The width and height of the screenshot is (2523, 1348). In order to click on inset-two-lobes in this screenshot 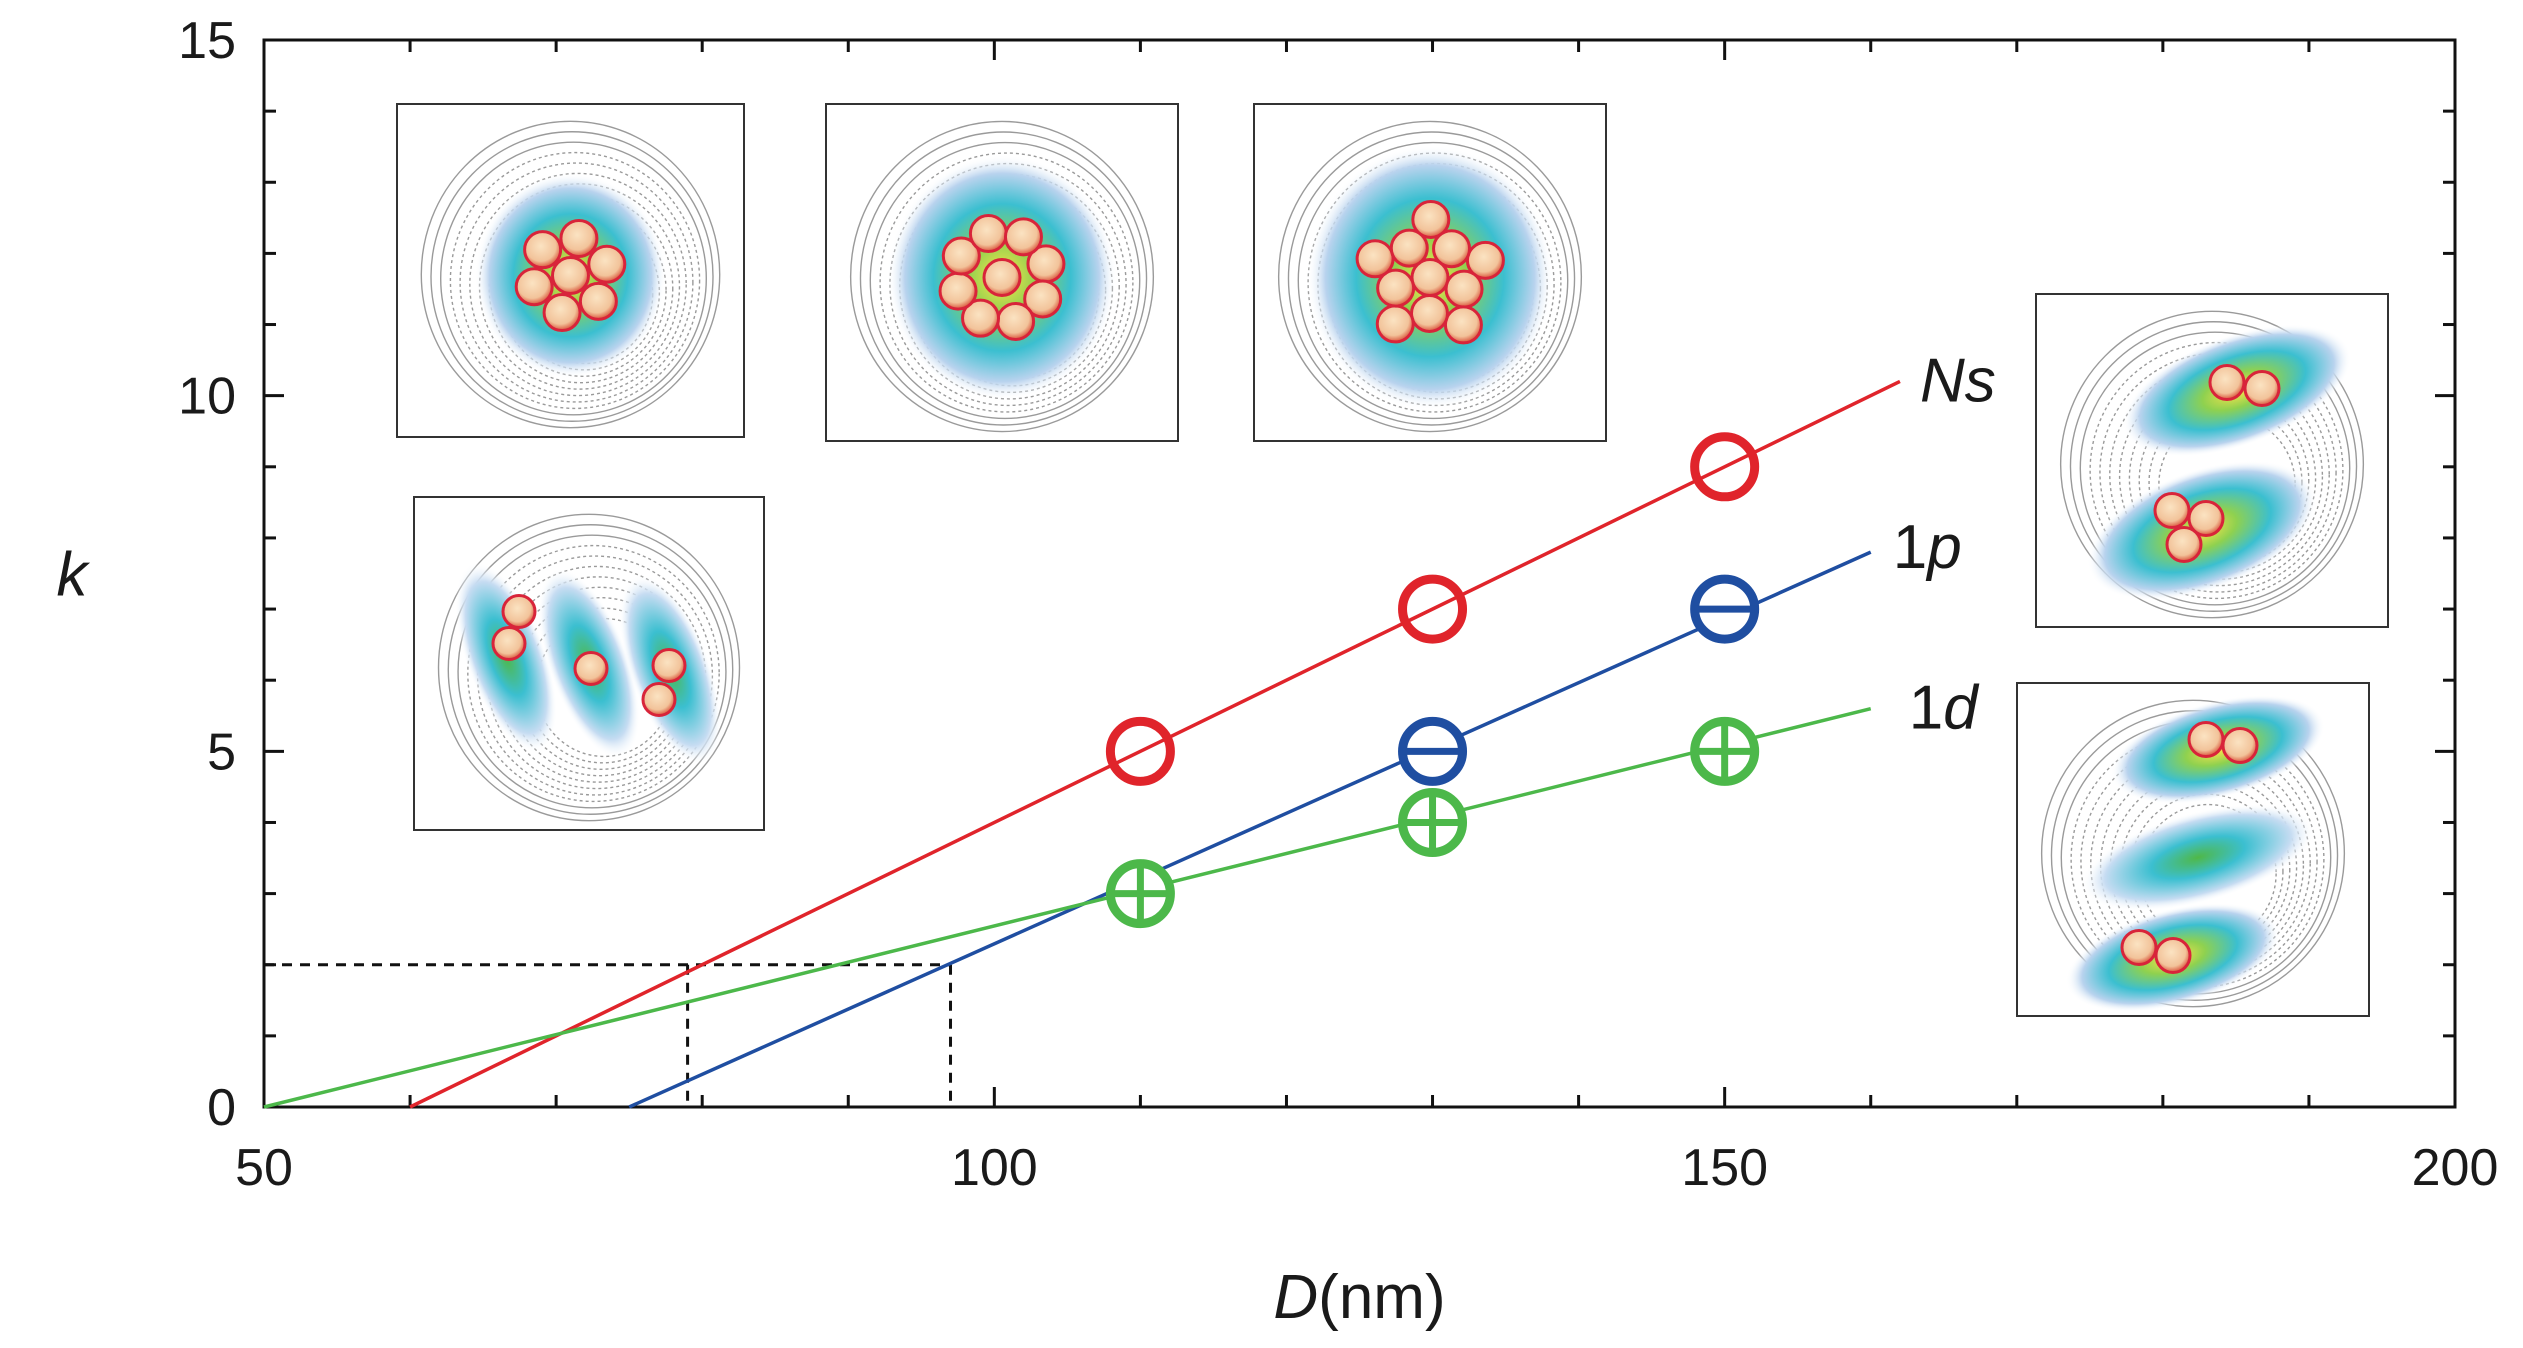, I will do `click(2212, 460)`.